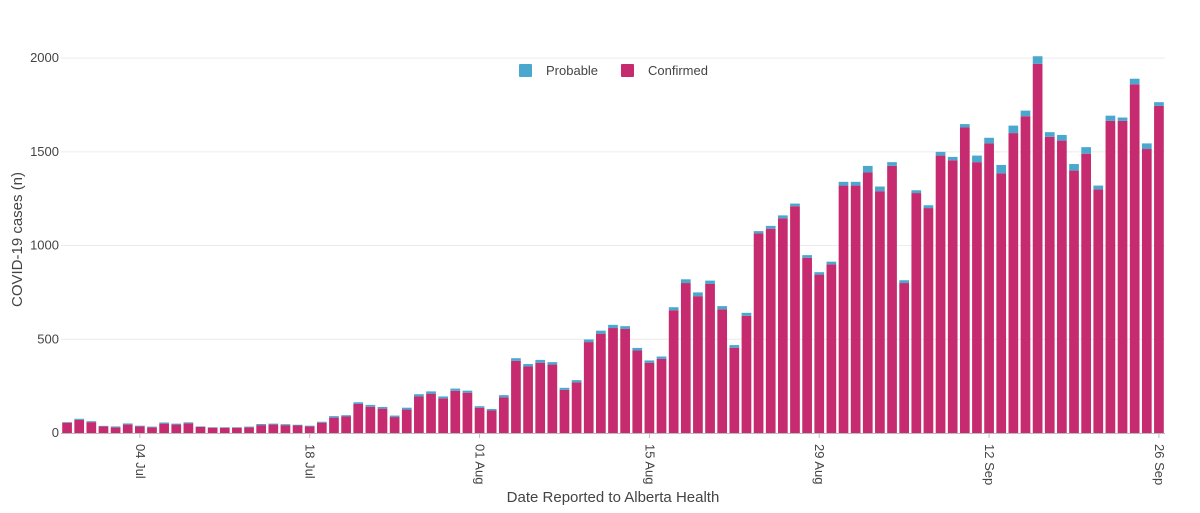 The height and width of the screenshot is (513, 1200). I want to click on legend-label-confirmed: Confirmed, so click(678, 70).